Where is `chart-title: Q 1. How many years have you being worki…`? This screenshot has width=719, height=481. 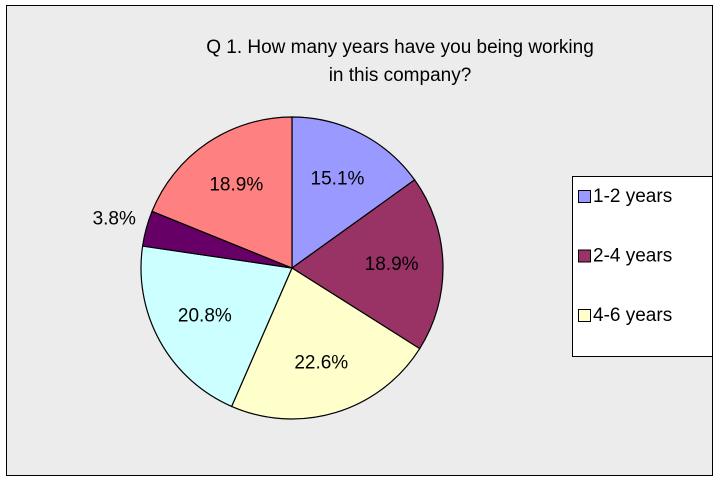 chart-title: Q 1. How many years have you being worki… is located at coordinates (400, 47).